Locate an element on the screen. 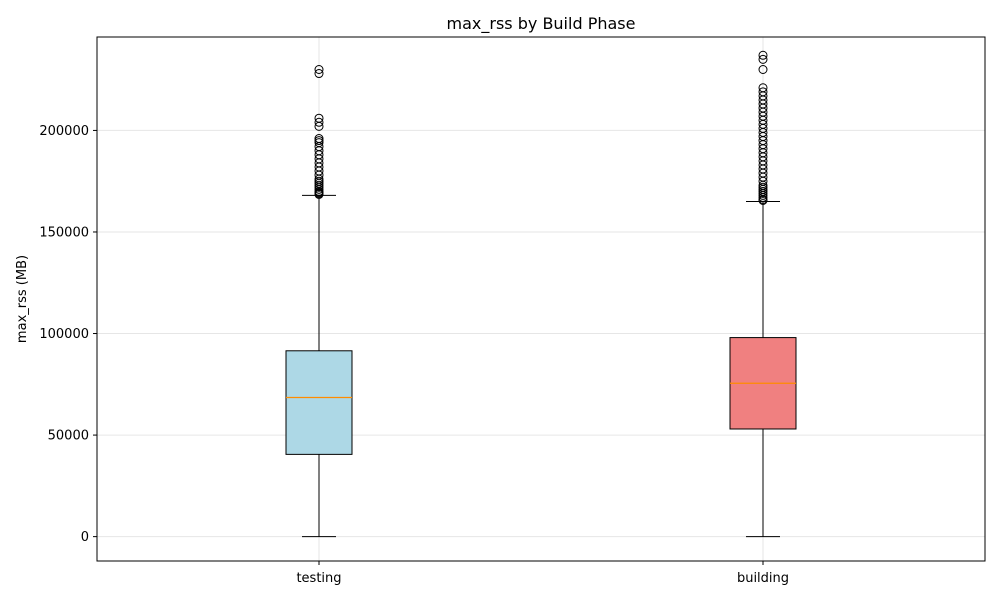 The height and width of the screenshot is (600, 1000). y-axis-label: max_rss (MB) is located at coordinates (22, 299).